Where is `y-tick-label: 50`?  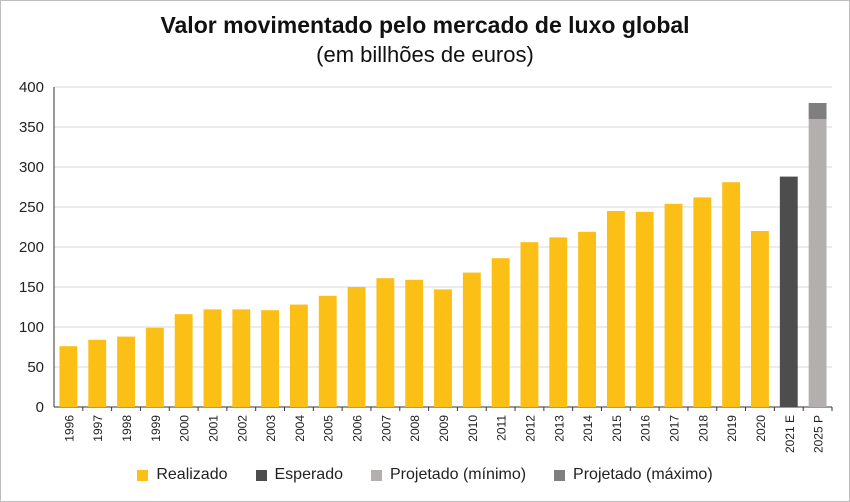 y-tick-label: 50 is located at coordinates (35, 367).